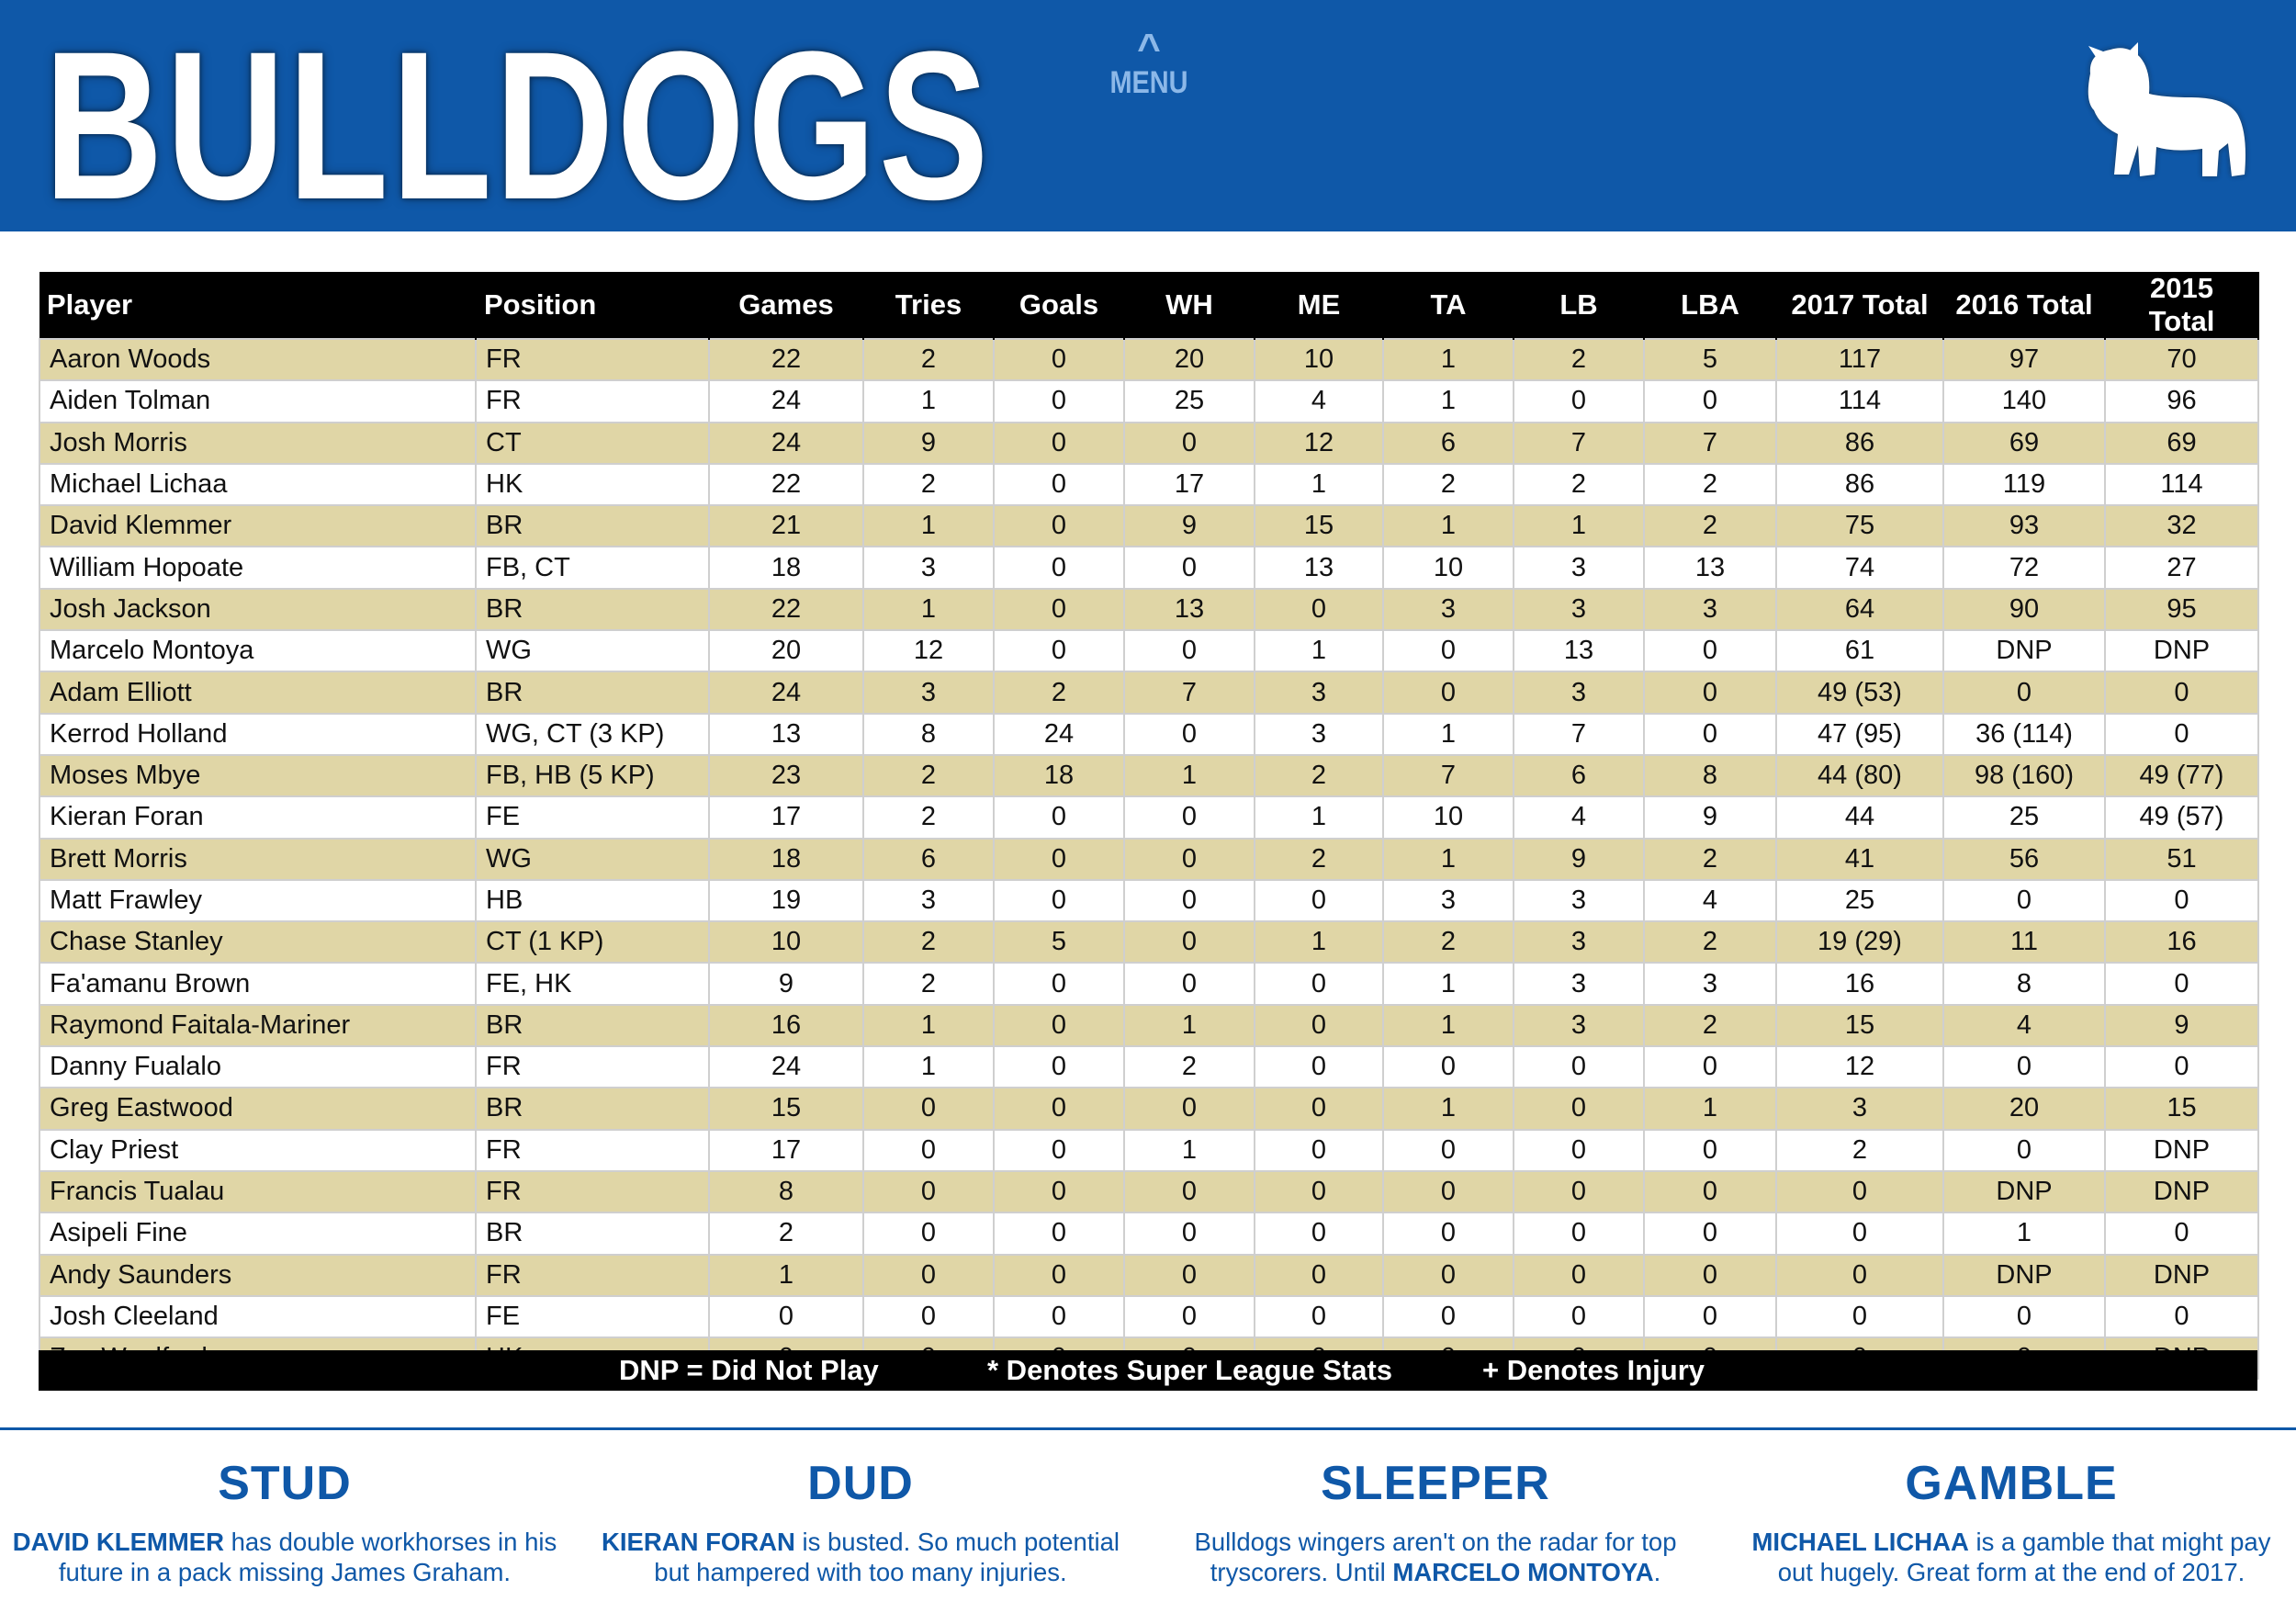 The height and width of the screenshot is (1624, 2296). What do you see at coordinates (1149, 359) in the screenshot?
I see `table-row: Aaron Woods FR 22 2 0 20 10 1 2 5 117 97 70` at bounding box center [1149, 359].